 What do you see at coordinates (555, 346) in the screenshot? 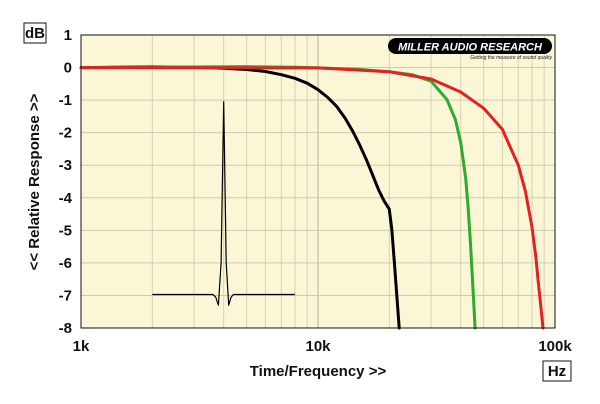
I see `x-tick-label: 100k` at bounding box center [555, 346].